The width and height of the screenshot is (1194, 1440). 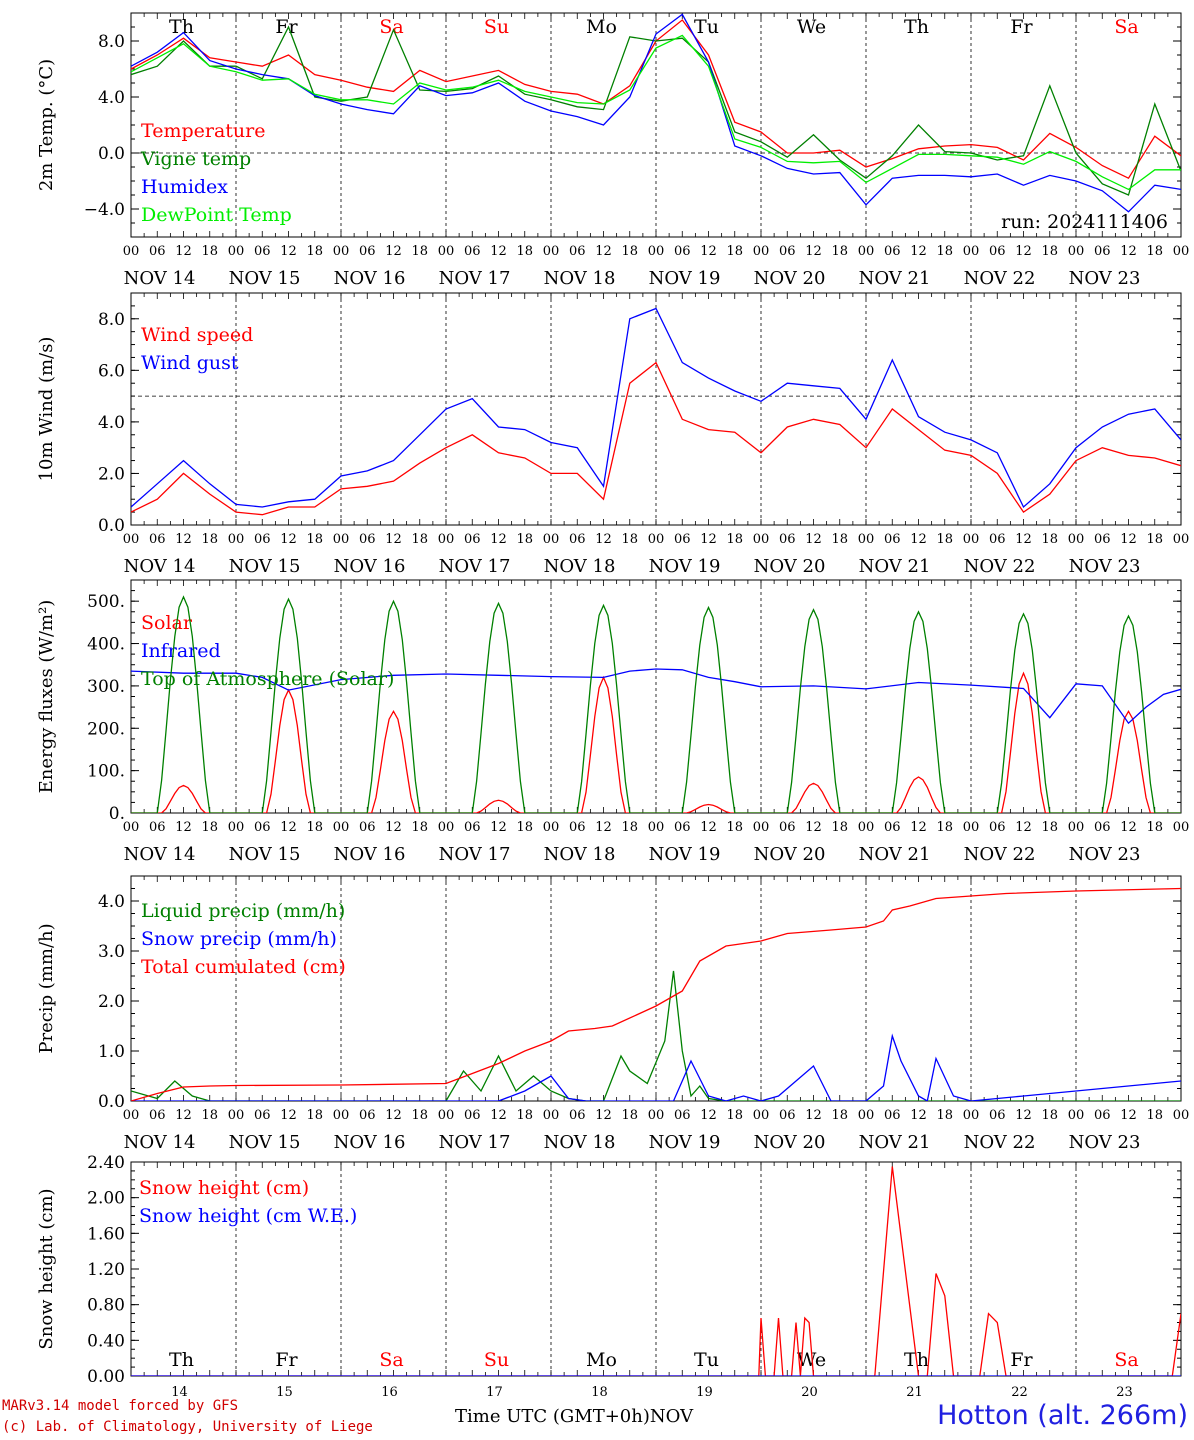 I want to click on y-tick-label: 1.0, so click(x=111, y=1052).